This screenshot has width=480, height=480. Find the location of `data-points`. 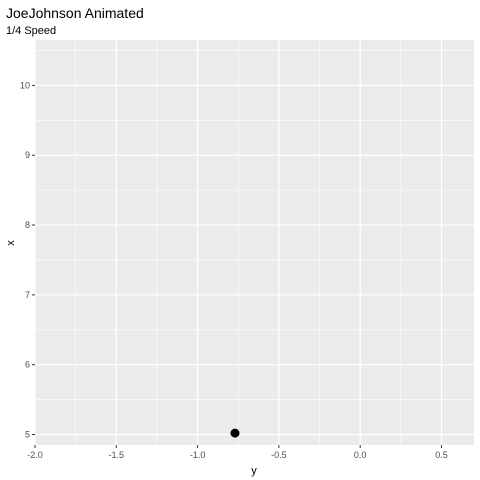

data-points is located at coordinates (234, 433).